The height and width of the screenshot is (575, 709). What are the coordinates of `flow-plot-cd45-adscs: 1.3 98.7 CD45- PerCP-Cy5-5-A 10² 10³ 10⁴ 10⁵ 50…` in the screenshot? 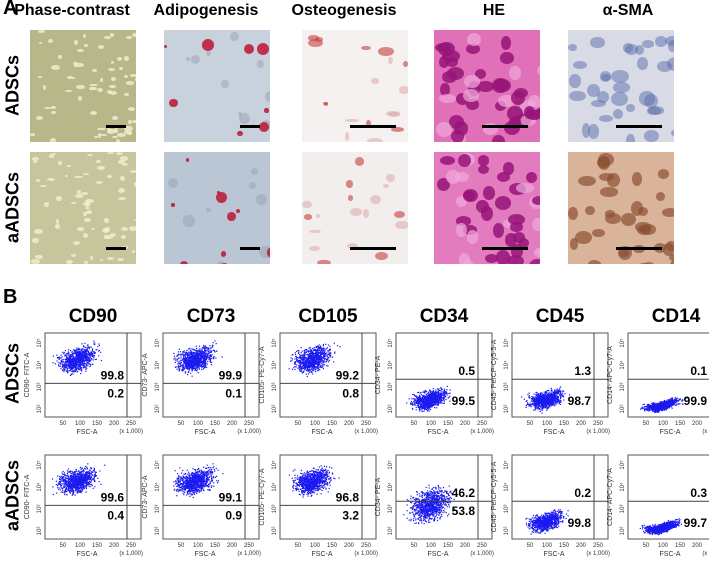 It's located at (550, 384).